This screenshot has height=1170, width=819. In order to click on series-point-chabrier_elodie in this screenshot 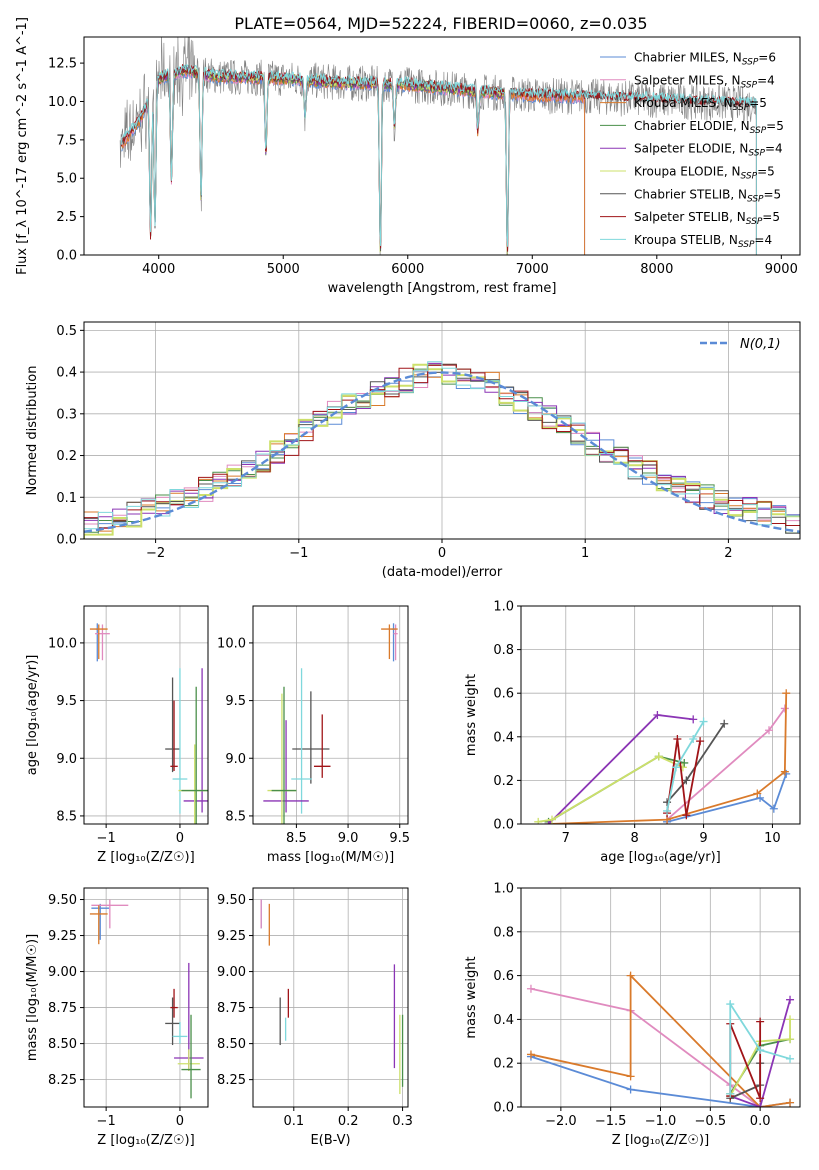, I will do `click(684, 762)`.